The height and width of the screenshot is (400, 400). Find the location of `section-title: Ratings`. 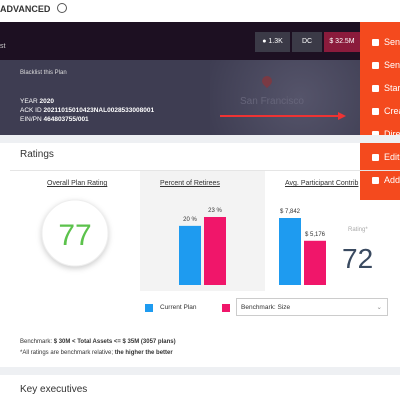

section-title: Ratings is located at coordinates (37, 154).